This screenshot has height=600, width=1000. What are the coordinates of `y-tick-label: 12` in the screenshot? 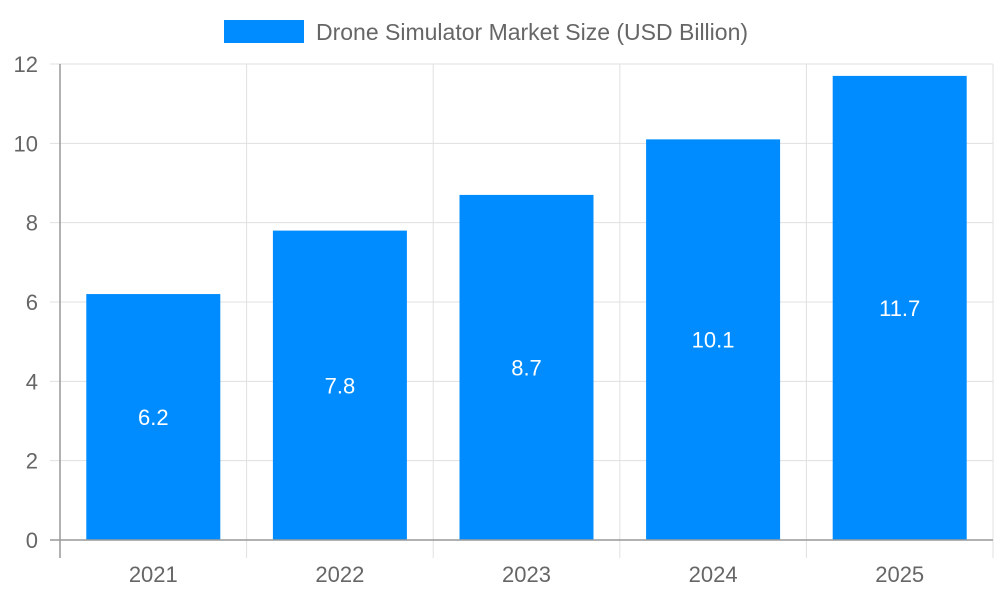 It's located at (26, 64).